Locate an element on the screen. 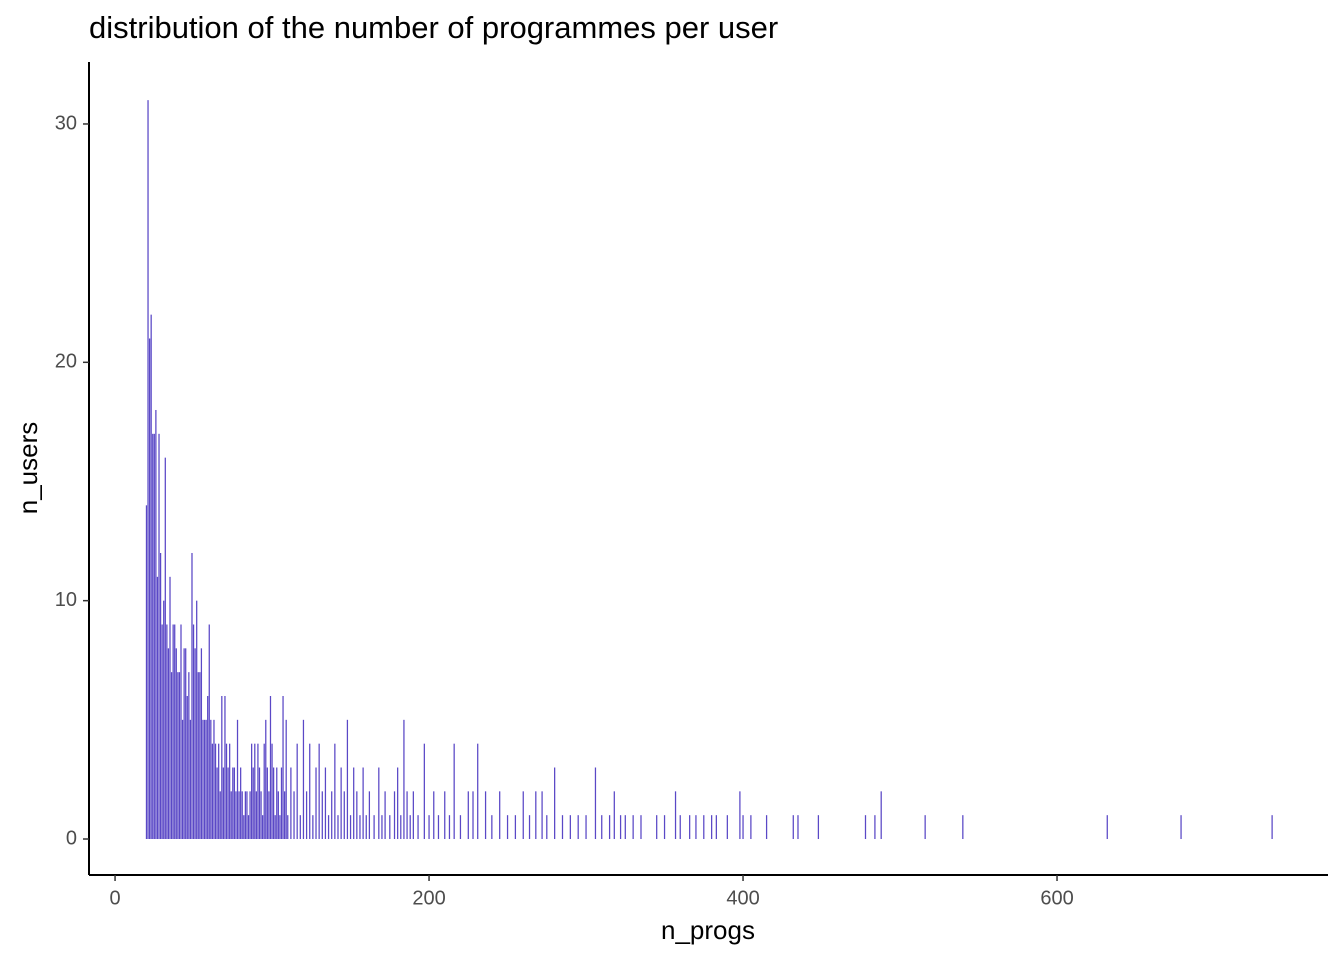 This screenshot has width=1344, height=960. x-tick-label: 600 is located at coordinates (1056, 898).